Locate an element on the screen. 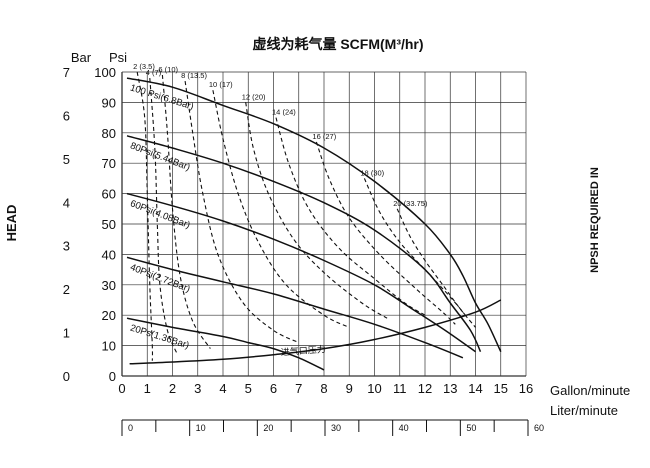  x-axis-label-gallon: Gallon/minute is located at coordinates (590, 390).